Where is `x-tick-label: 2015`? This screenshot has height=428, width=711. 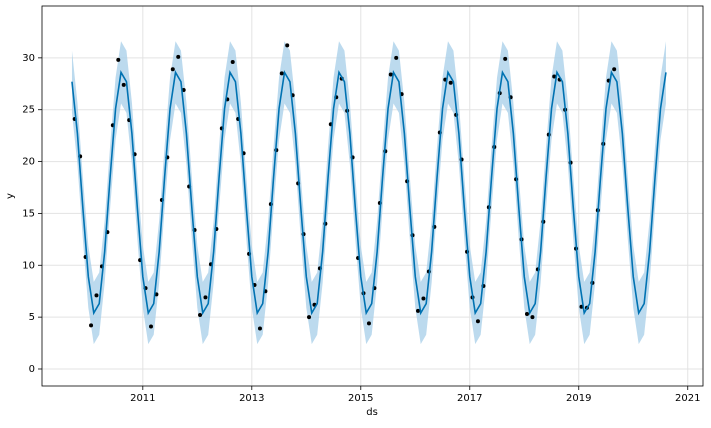
x-tick-label: 2015 is located at coordinates (360, 398).